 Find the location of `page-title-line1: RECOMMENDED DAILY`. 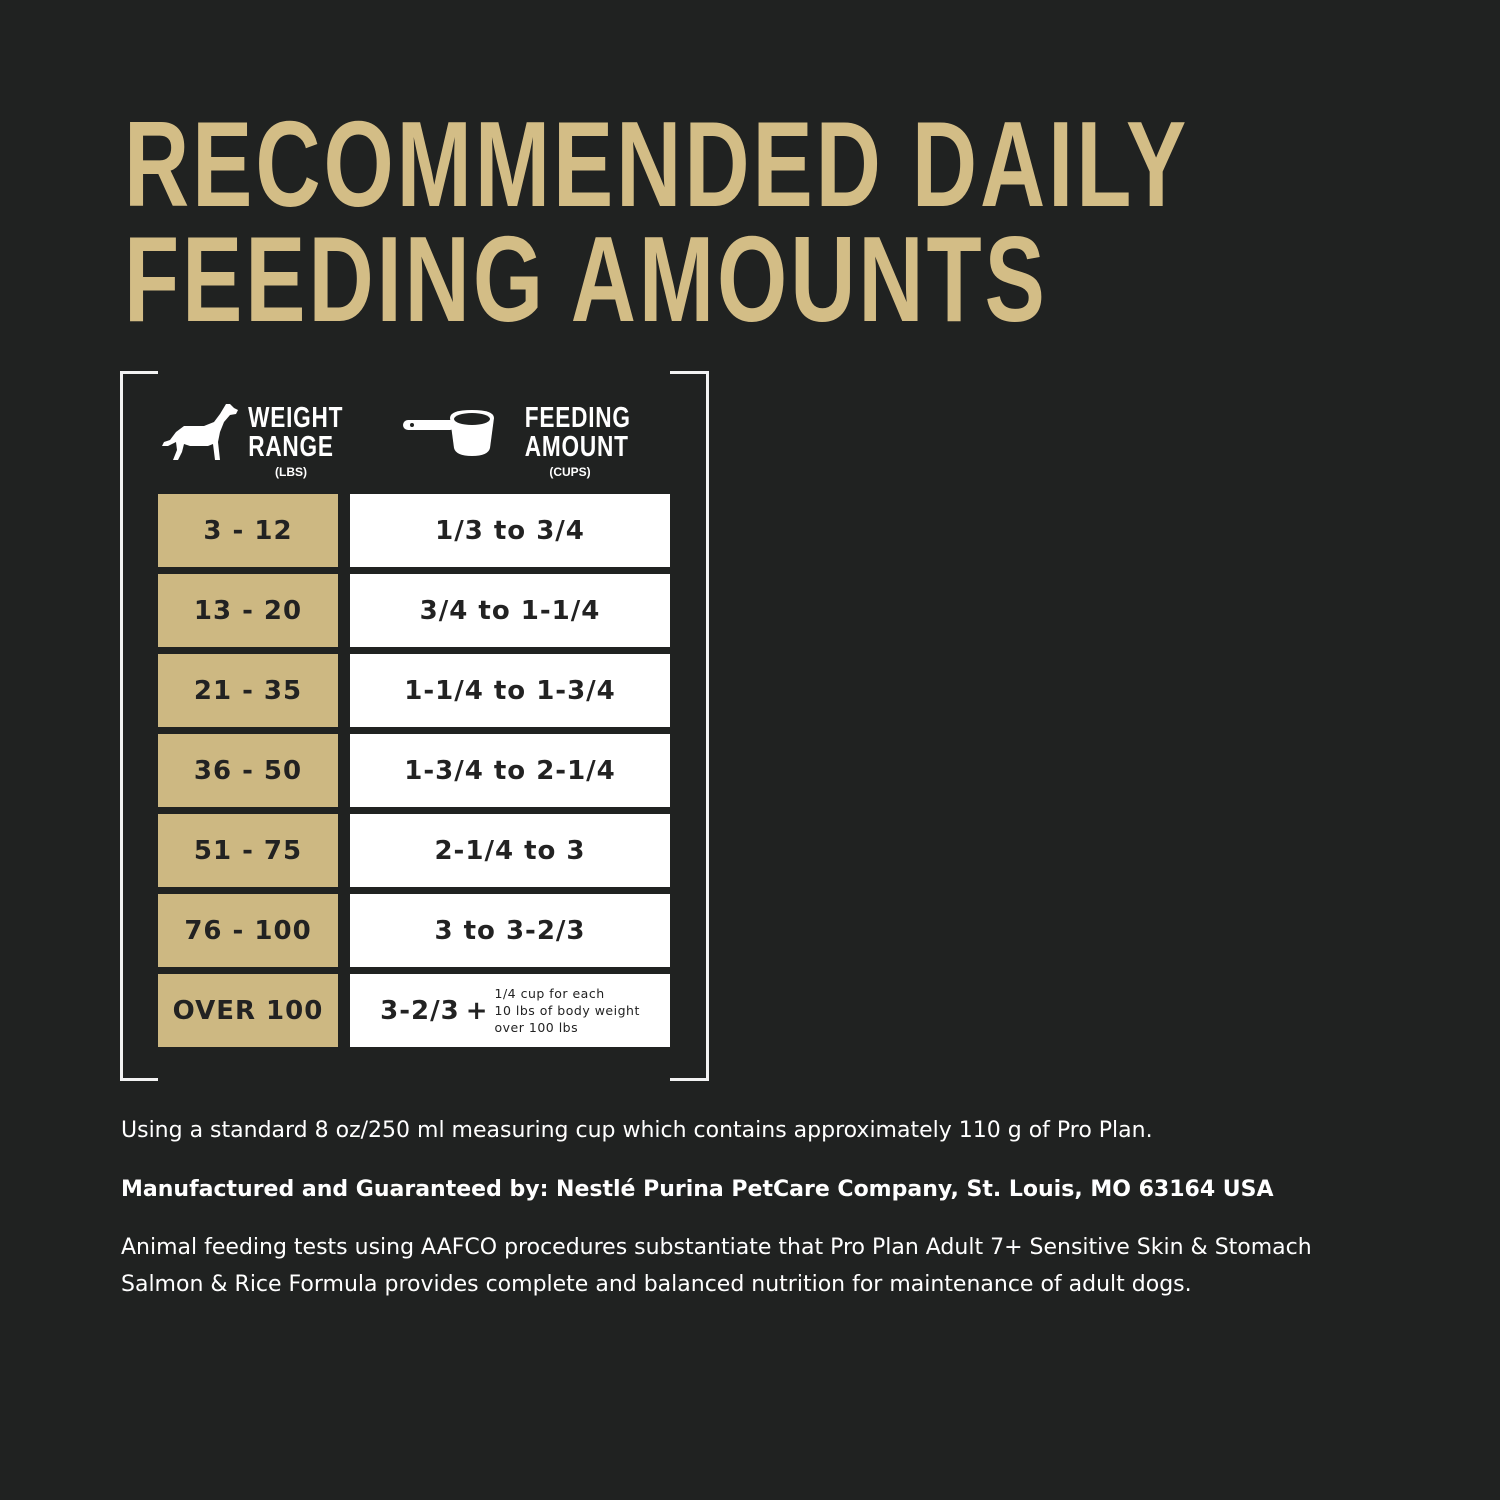

page-title-line1: RECOMMENDED DAILY is located at coordinates (657, 164).